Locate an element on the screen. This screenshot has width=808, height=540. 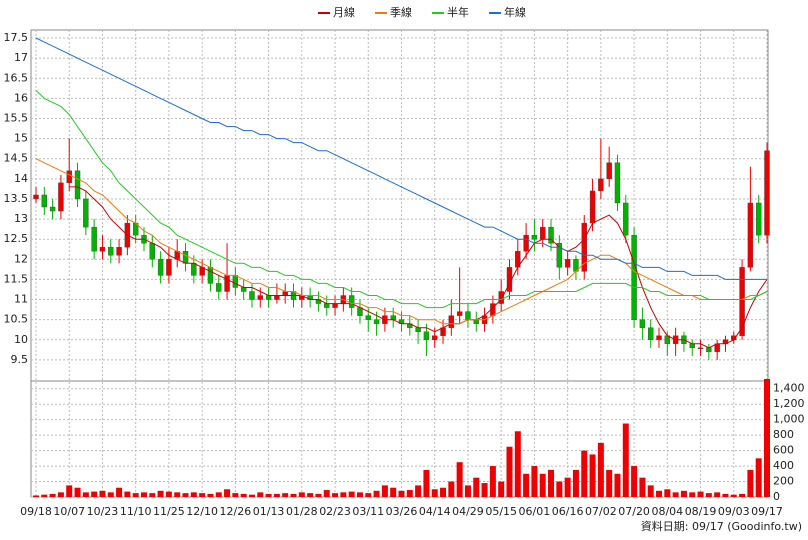
y-tick-label: 14.5 is located at coordinates (16, 158).